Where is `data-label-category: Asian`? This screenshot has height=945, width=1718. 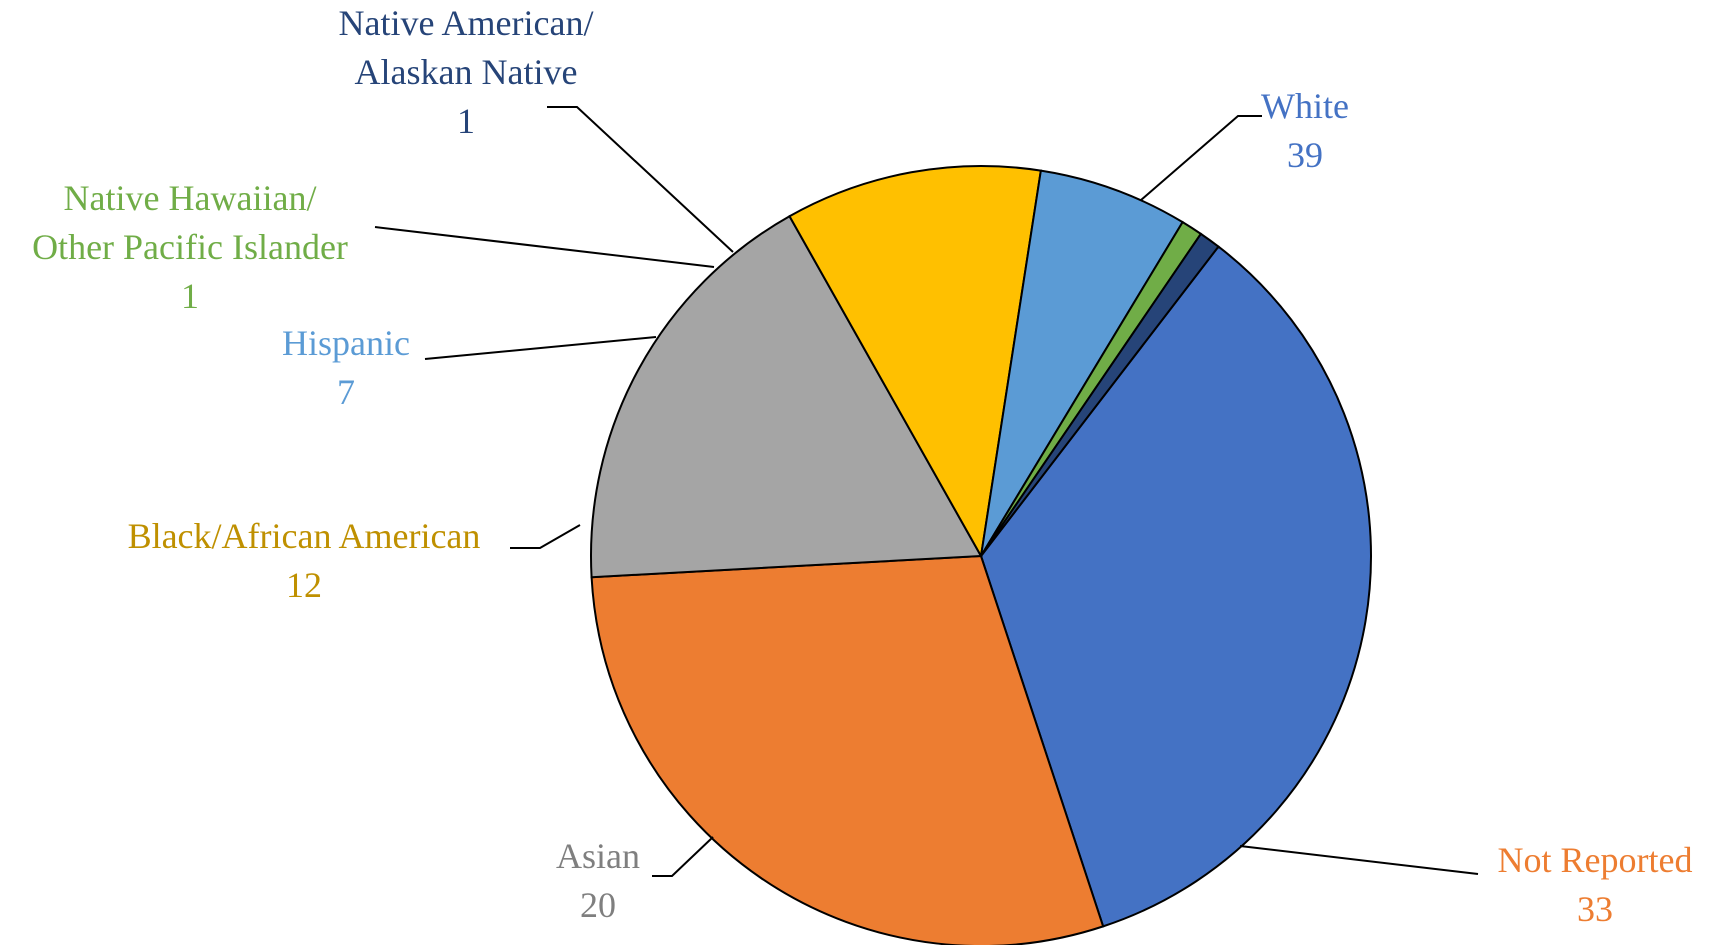 data-label-category: Asian is located at coordinates (598, 856).